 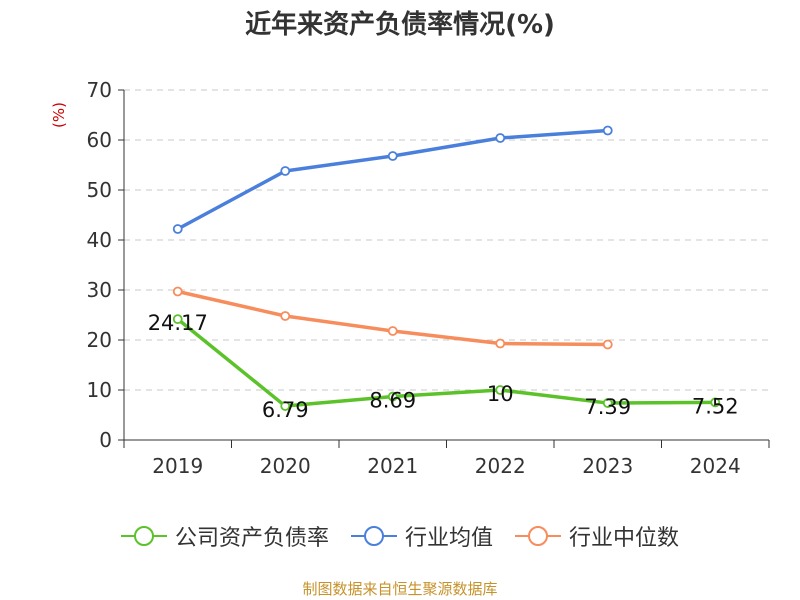 What do you see at coordinates (99, 190) in the screenshot?
I see `y-tick-label: 50` at bounding box center [99, 190].